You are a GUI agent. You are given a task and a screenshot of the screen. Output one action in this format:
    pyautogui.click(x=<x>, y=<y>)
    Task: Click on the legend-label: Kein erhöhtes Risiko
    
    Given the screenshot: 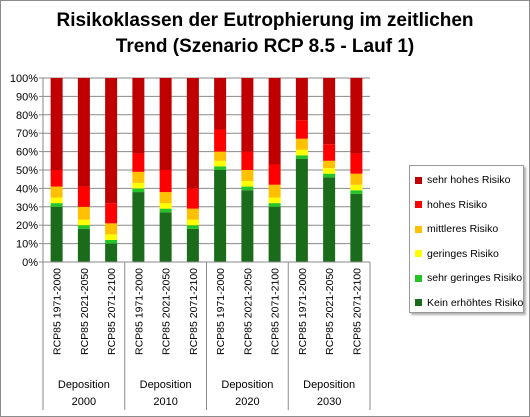 What is the action you would take?
    pyautogui.click(x=475, y=302)
    